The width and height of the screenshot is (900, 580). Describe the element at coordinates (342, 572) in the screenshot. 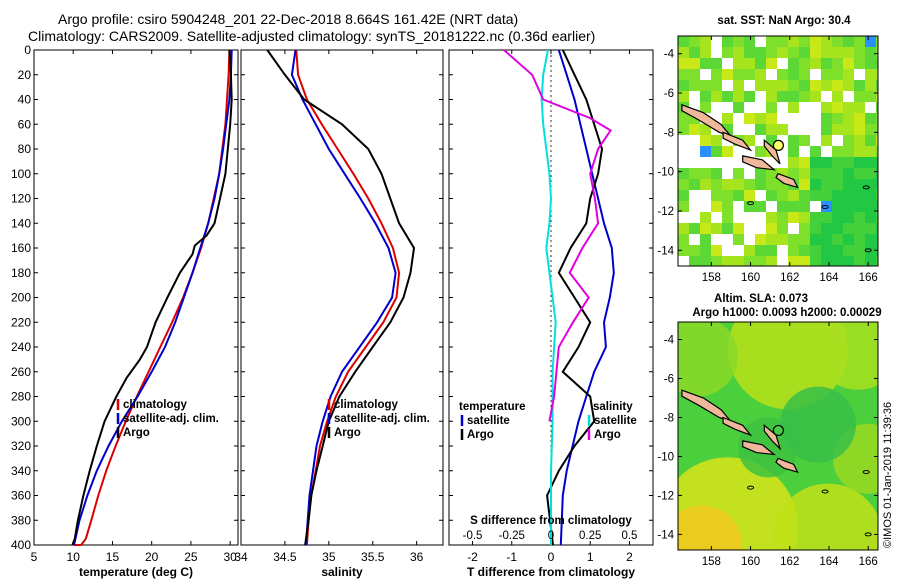

I see `salinity-x-axis-label: salinity` at that location.